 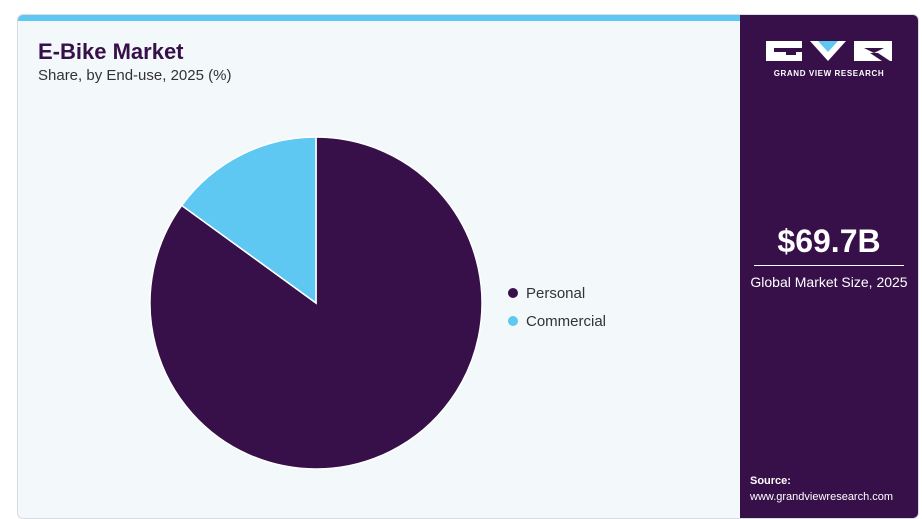 What do you see at coordinates (513, 293) in the screenshot?
I see `legend-swatch-personal` at bounding box center [513, 293].